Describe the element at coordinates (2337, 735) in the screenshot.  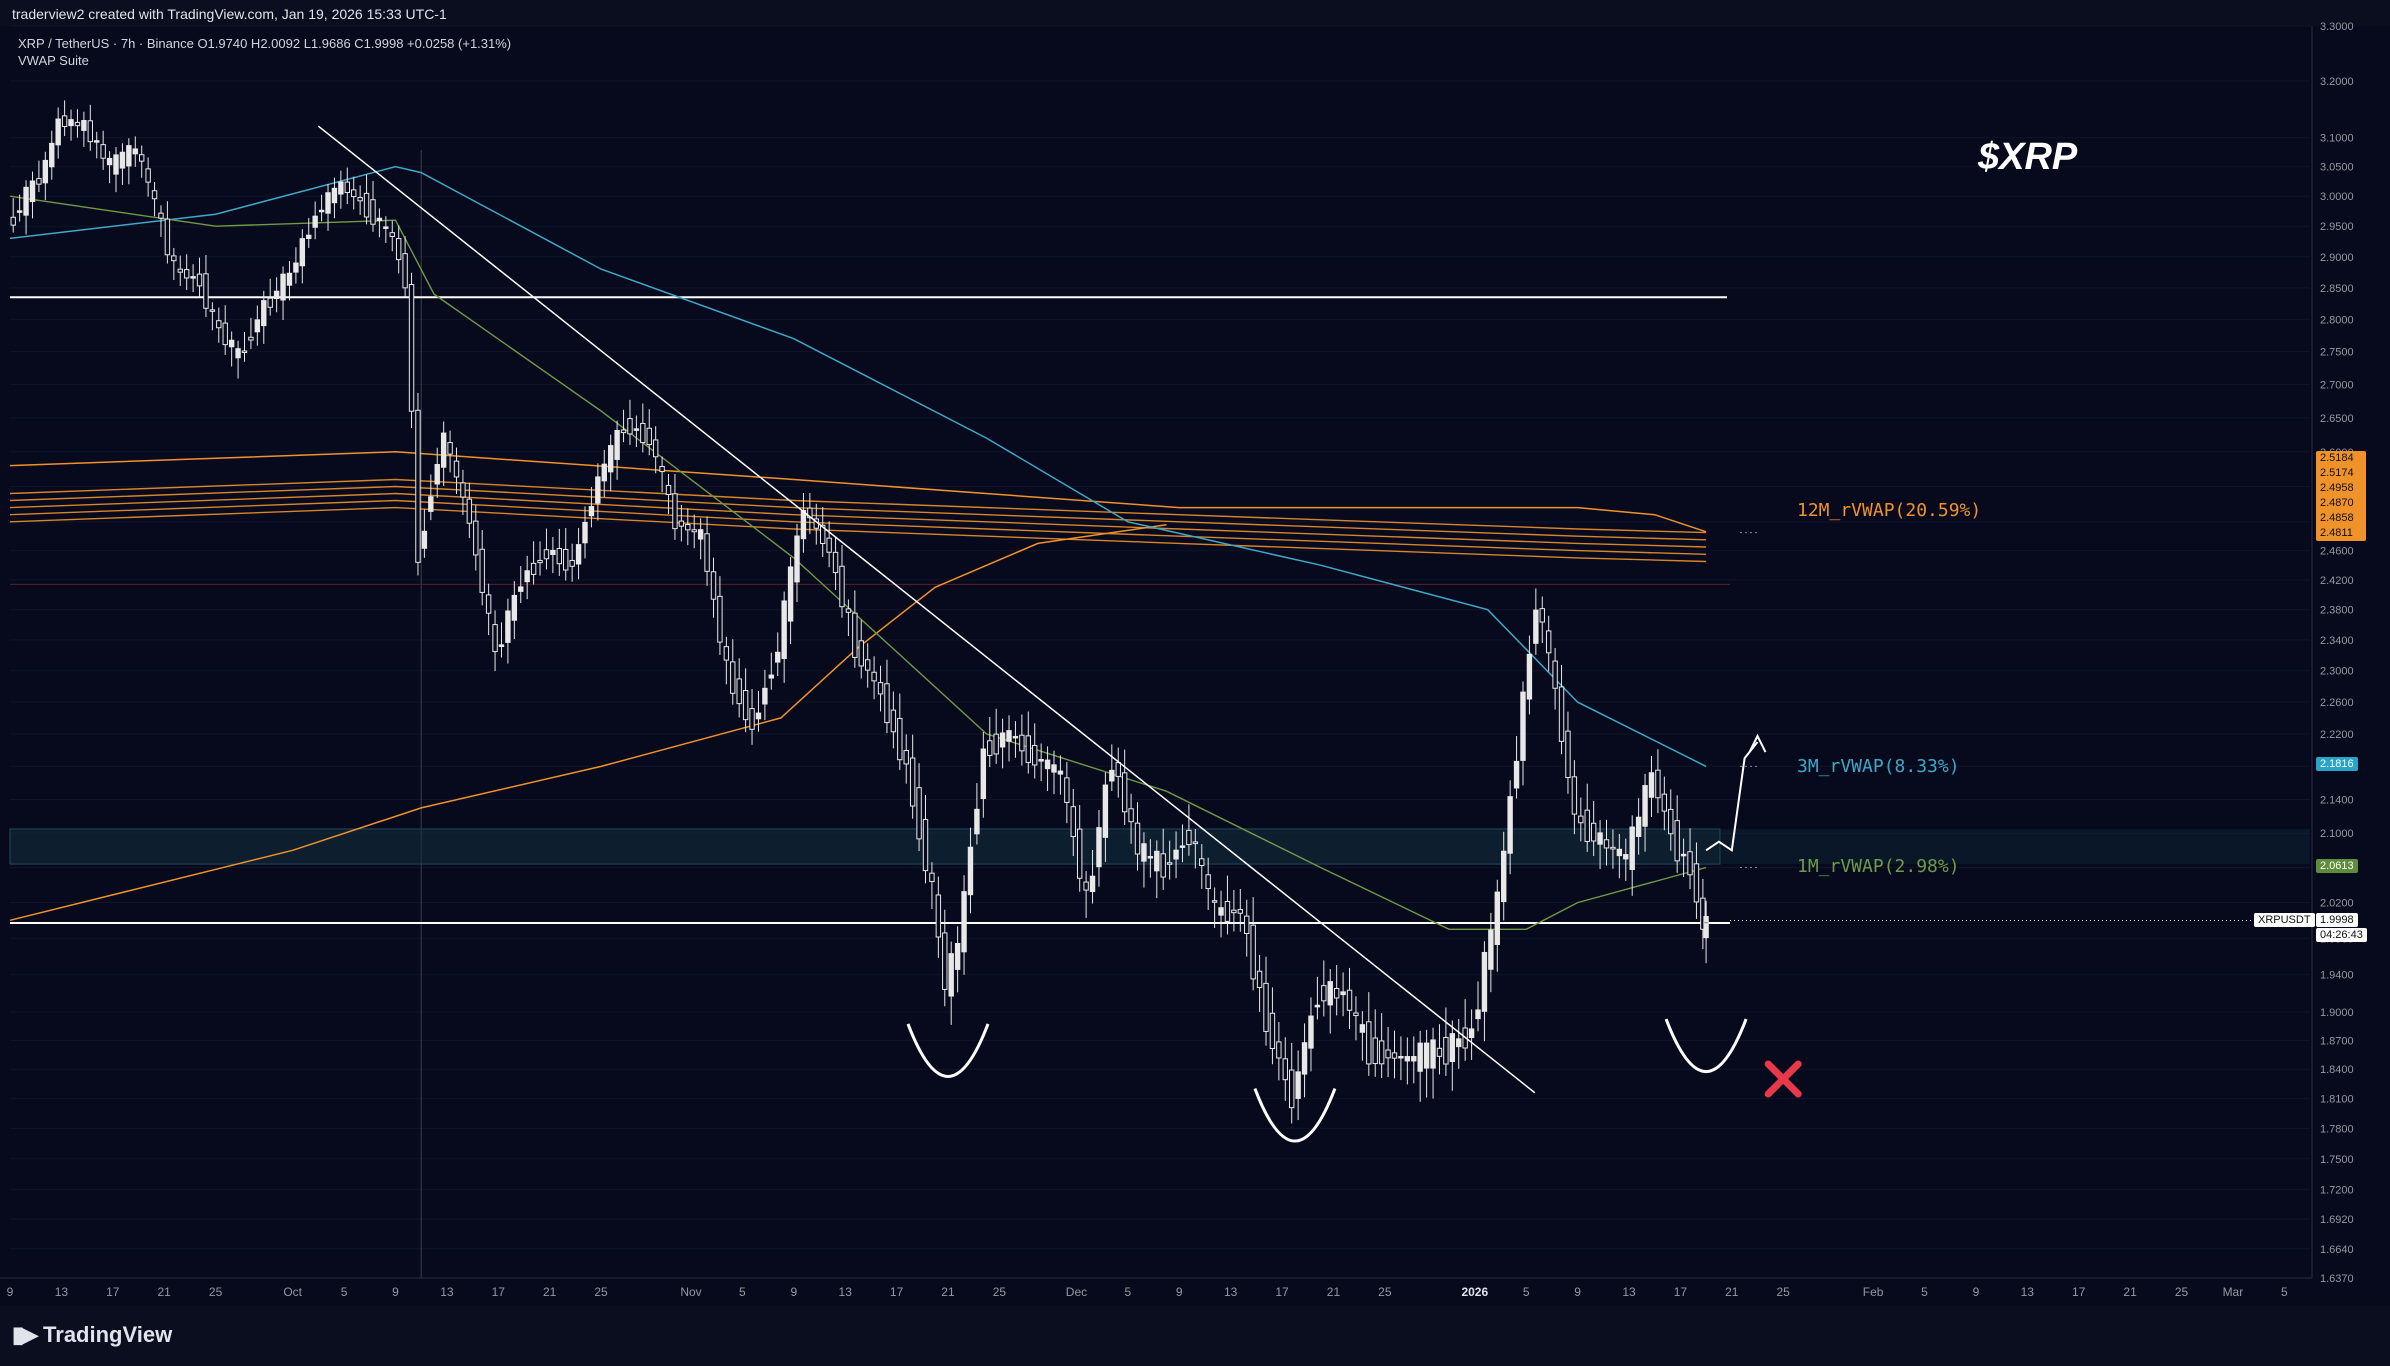
I see `price-tick-label: 2.2200` at that location.